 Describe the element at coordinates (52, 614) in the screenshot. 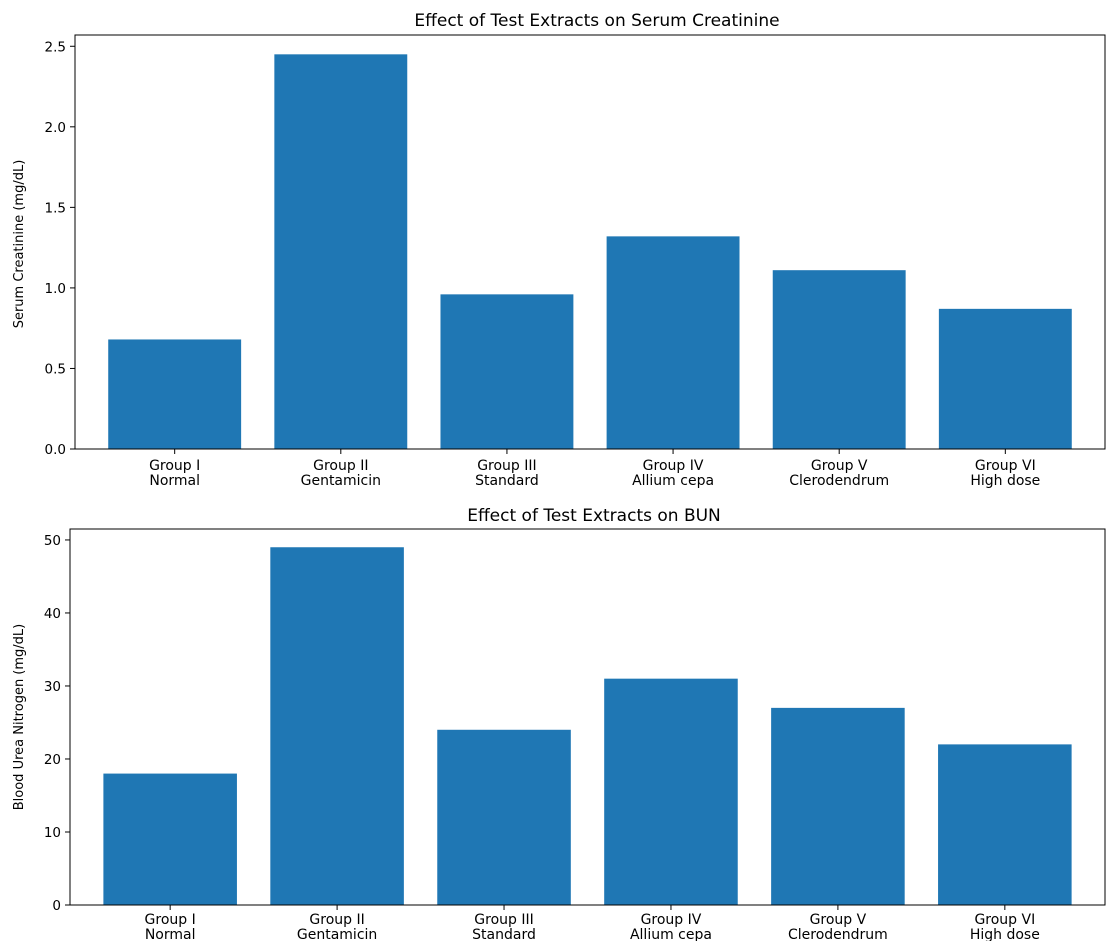

I see `y-tick-label: 40` at that location.